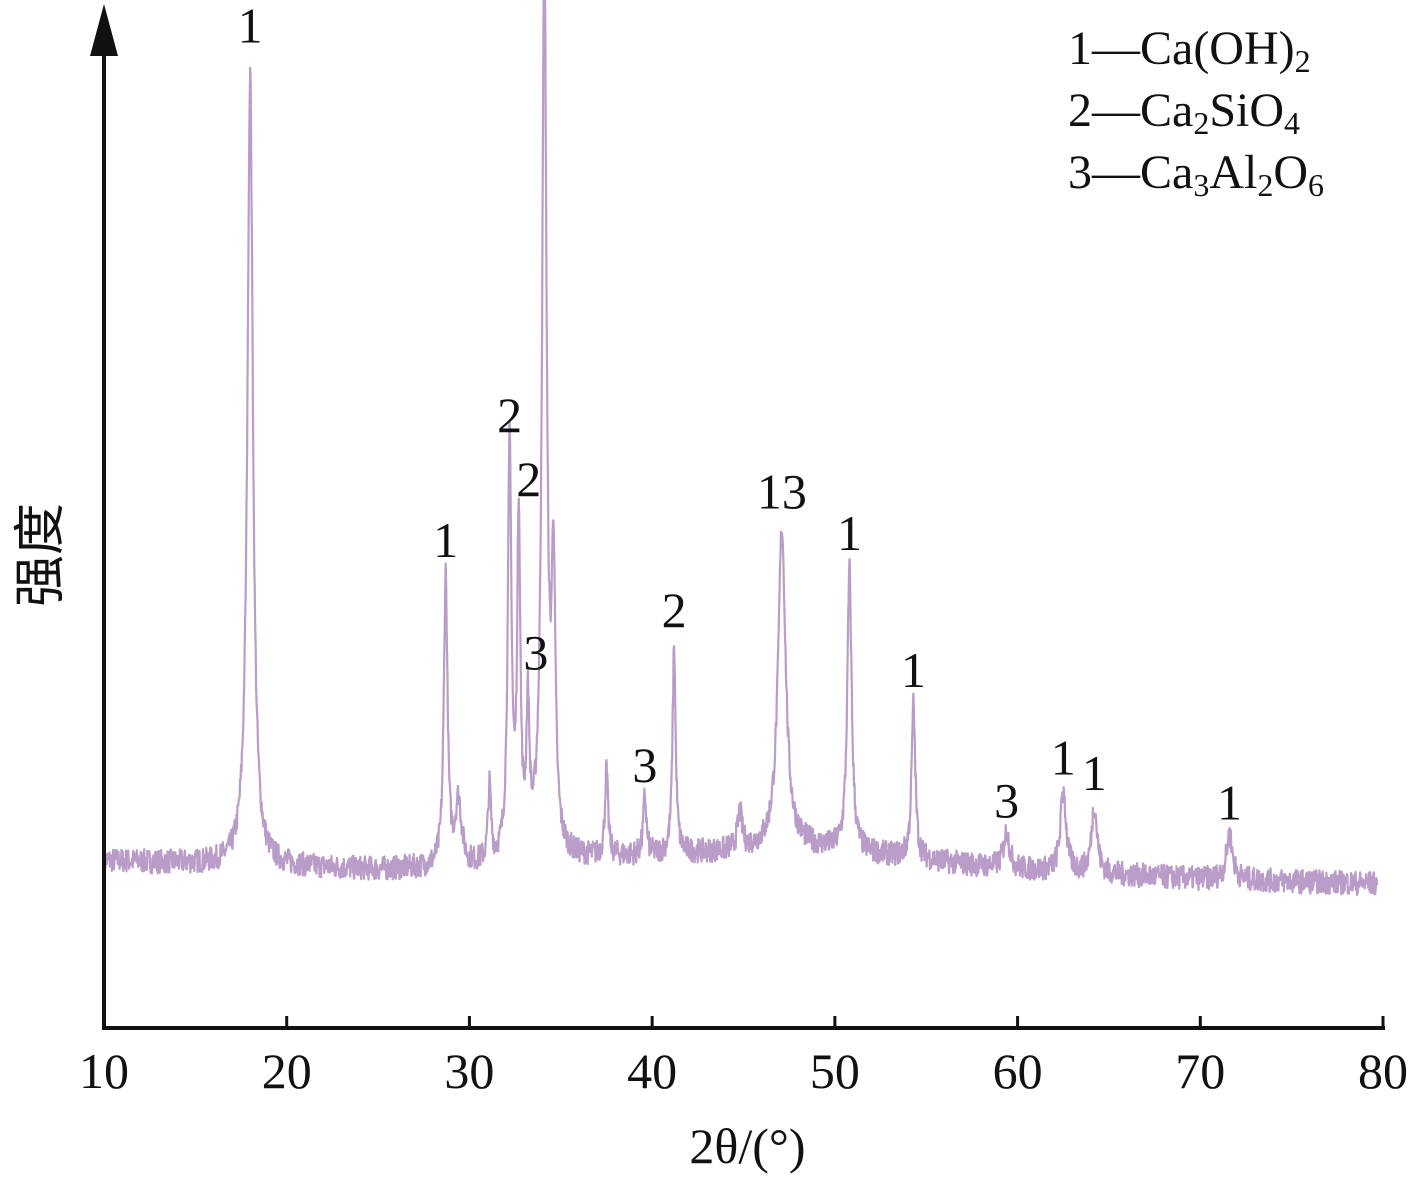 This screenshot has height=1181, width=1417. Describe the element at coordinates (743, 1057) in the screenshot. I see `x-ticks: 10 20 30 40 50 60 70 80` at that location.